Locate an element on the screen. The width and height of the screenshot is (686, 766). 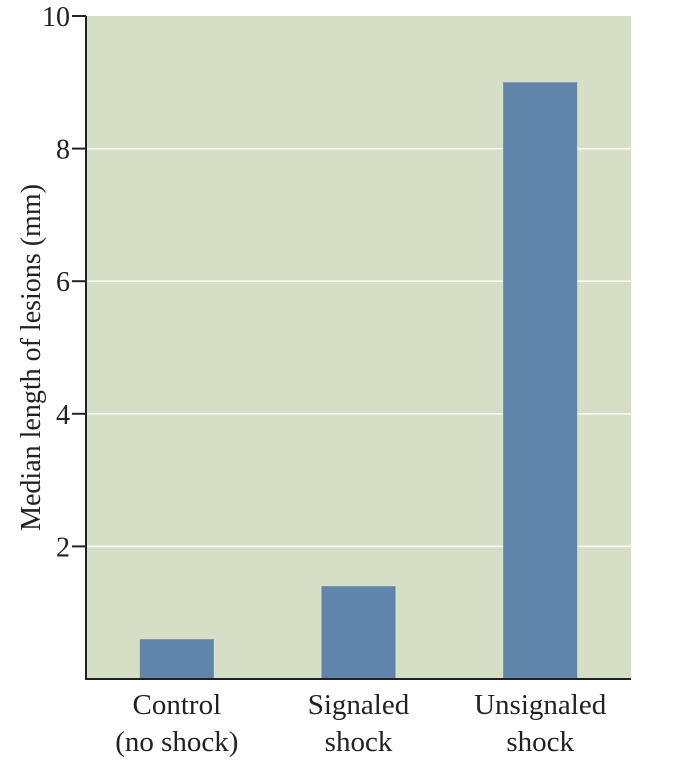
y-tick-label: 6 is located at coordinates (63, 282).